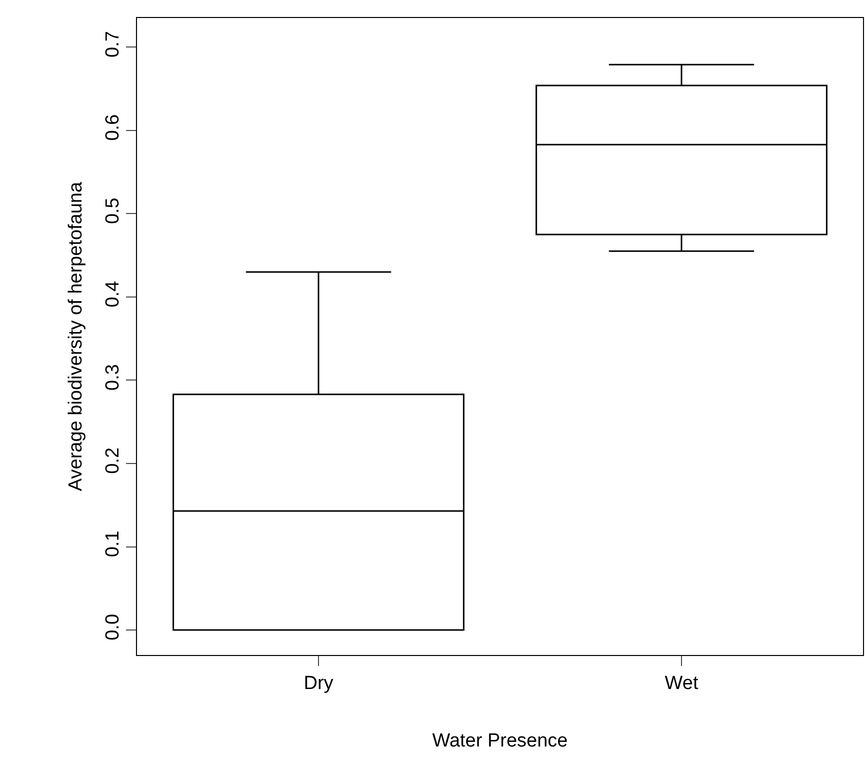  What do you see at coordinates (113, 127) in the screenshot?
I see `y-tick-label: 0.6` at bounding box center [113, 127].